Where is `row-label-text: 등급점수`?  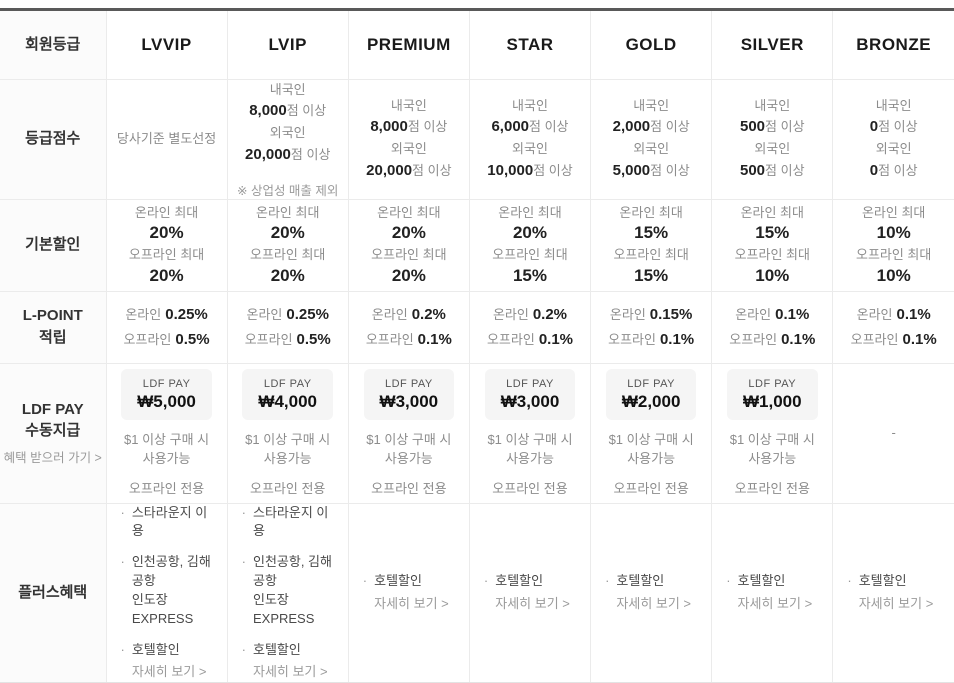
row-label-text: 등급점수 is located at coordinates (53, 139).